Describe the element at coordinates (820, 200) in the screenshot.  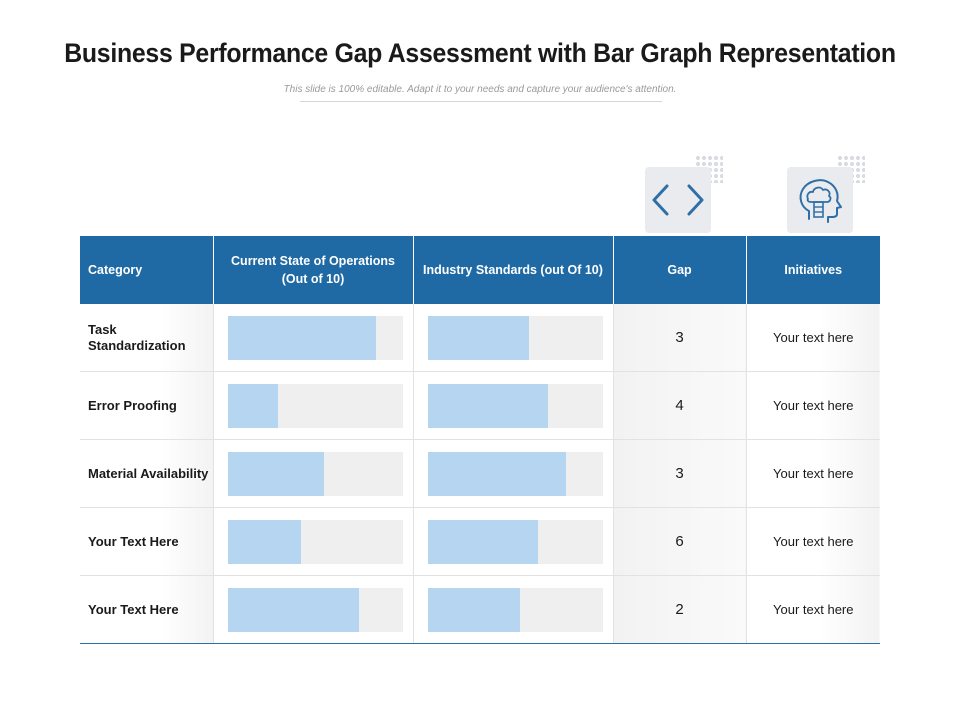
I see `brain-cloud-icon` at that location.